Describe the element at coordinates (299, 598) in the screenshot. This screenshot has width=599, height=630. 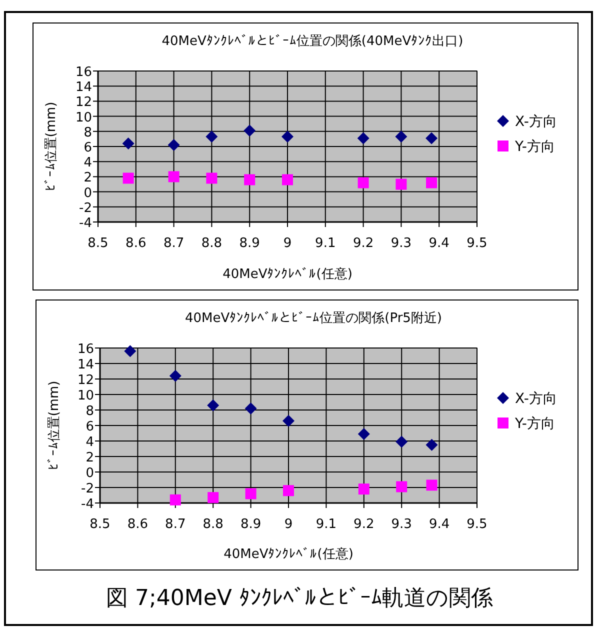
I see `caption: 図 7;40MeV ﾀﾝｸﾚﾍﾞﾙとﾋﾞｰﾑ軌道の関係` at that location.